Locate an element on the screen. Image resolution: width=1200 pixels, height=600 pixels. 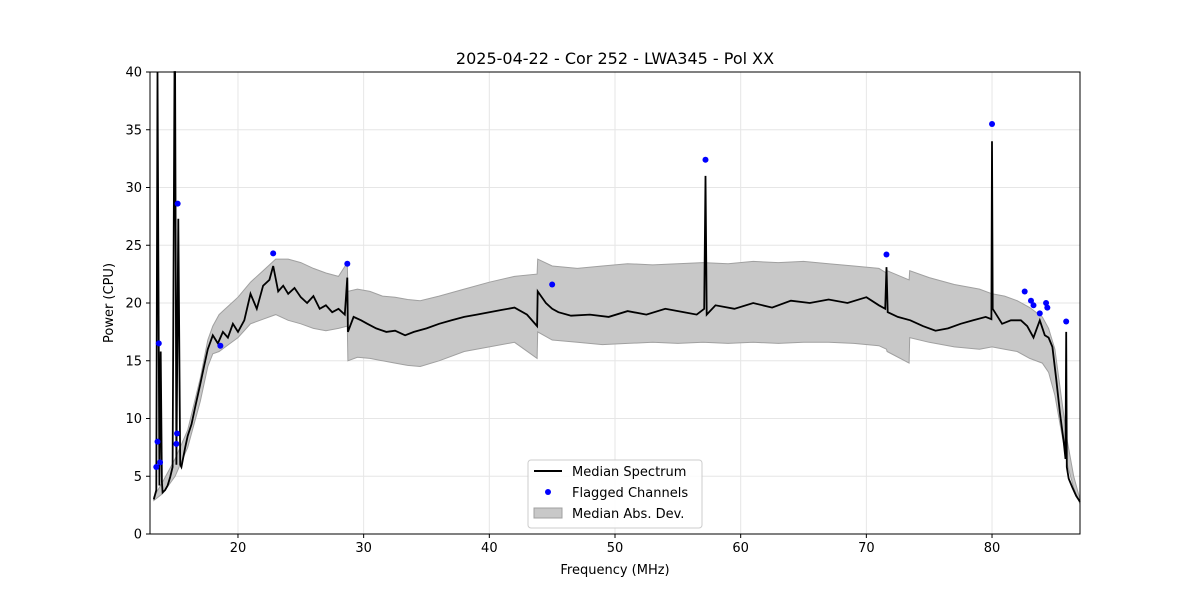
y-tick-label-1: 5 is located at coordinates (138, 477).